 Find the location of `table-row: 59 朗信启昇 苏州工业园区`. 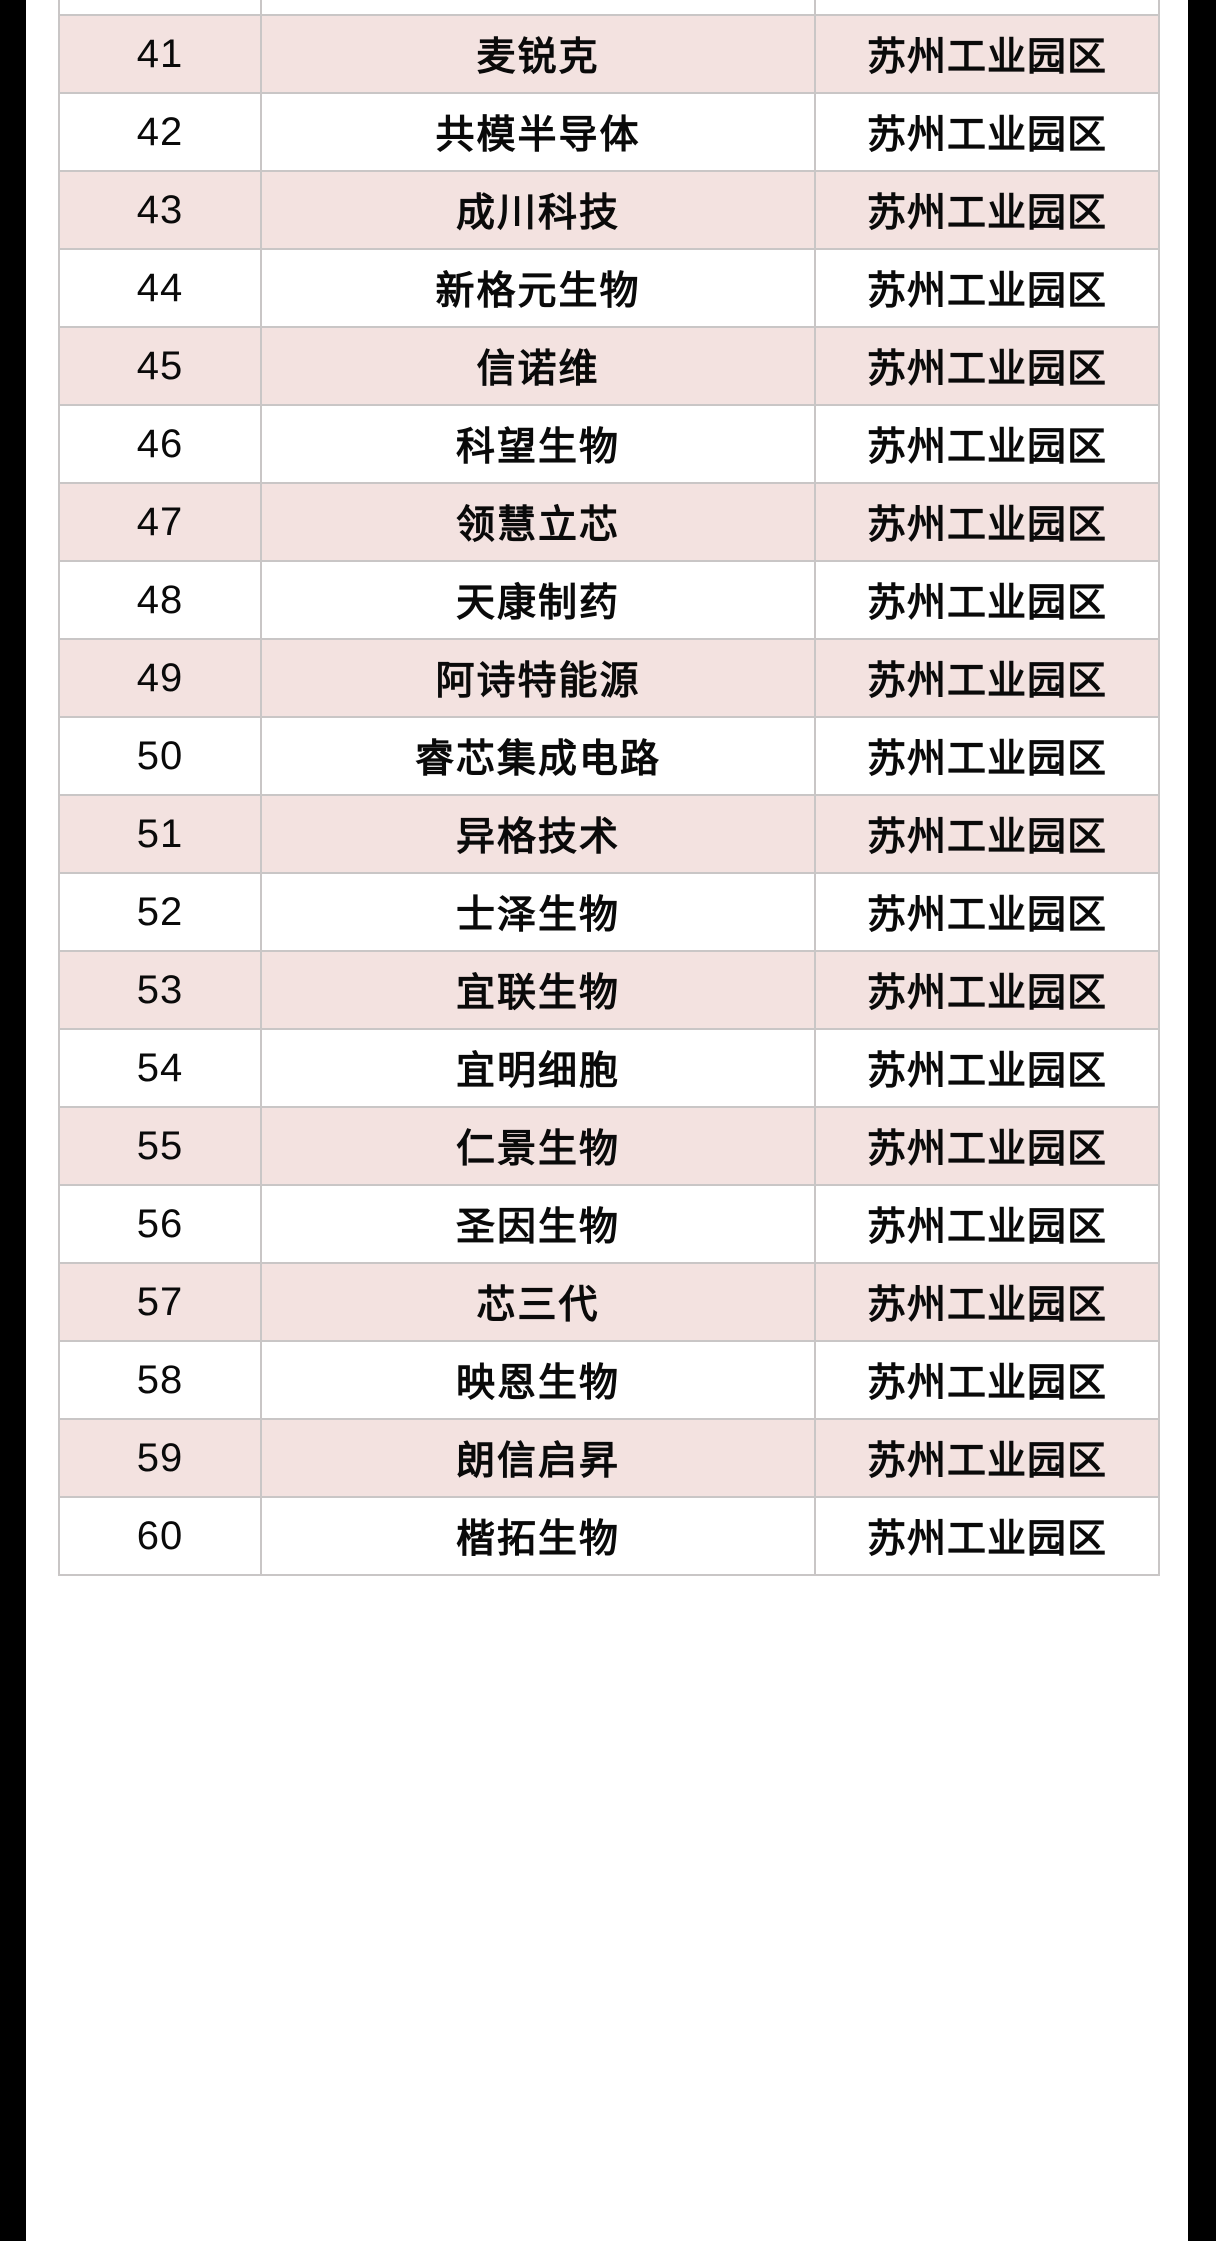

table-row: 59 朗信启昇 苏州工业园区 is located at coordinates (609, 1458).